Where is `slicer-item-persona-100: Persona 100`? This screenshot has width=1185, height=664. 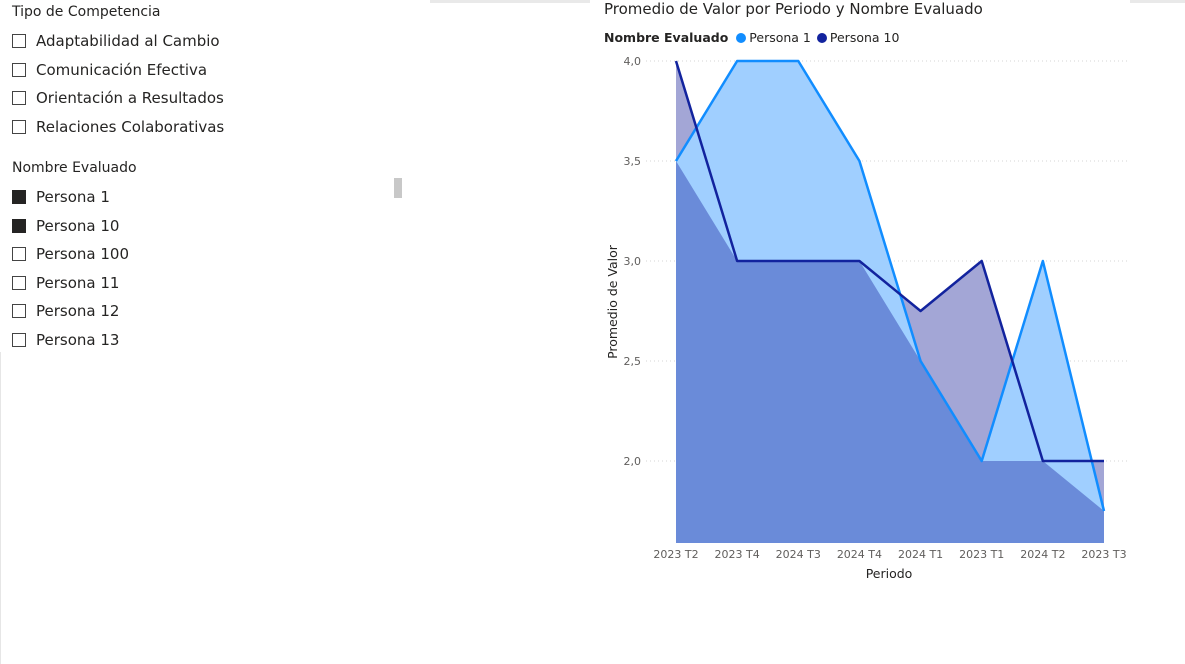 slicer-item-persona-100: Persona 100 is located at coordinates (74, 254).